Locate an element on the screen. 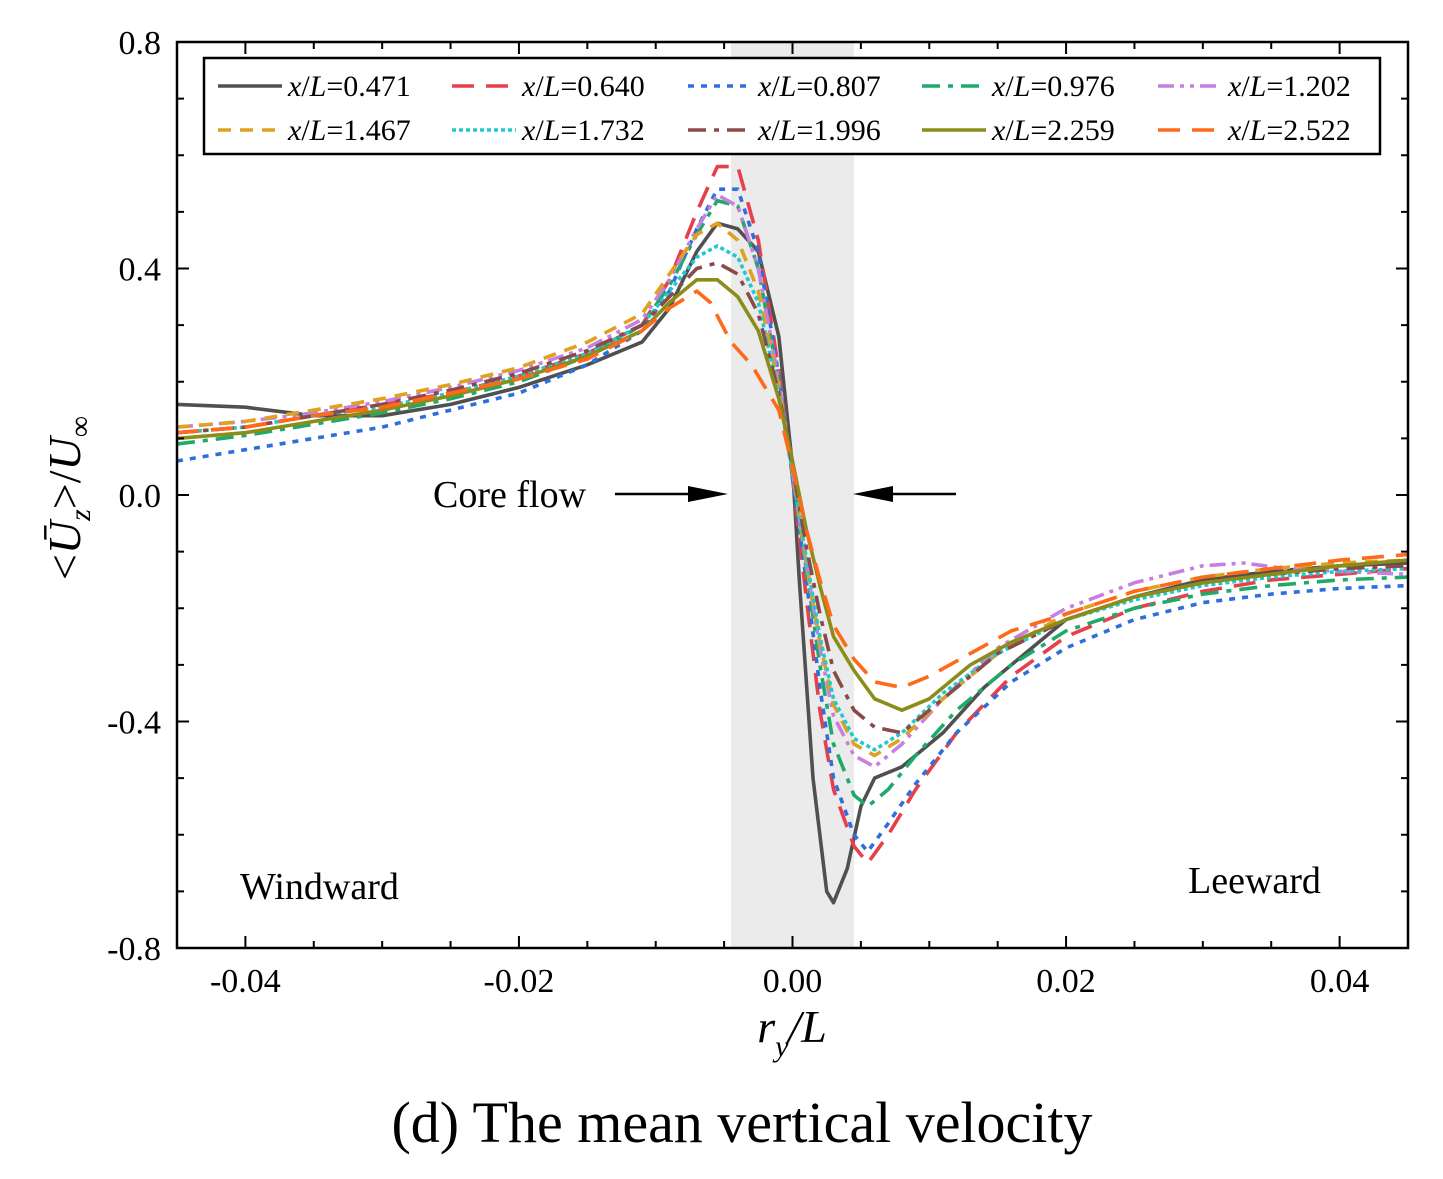 The width and height of the screenshot is (1443, 1179). core-flow-label: Core flow is located at coordinates (510, 495).